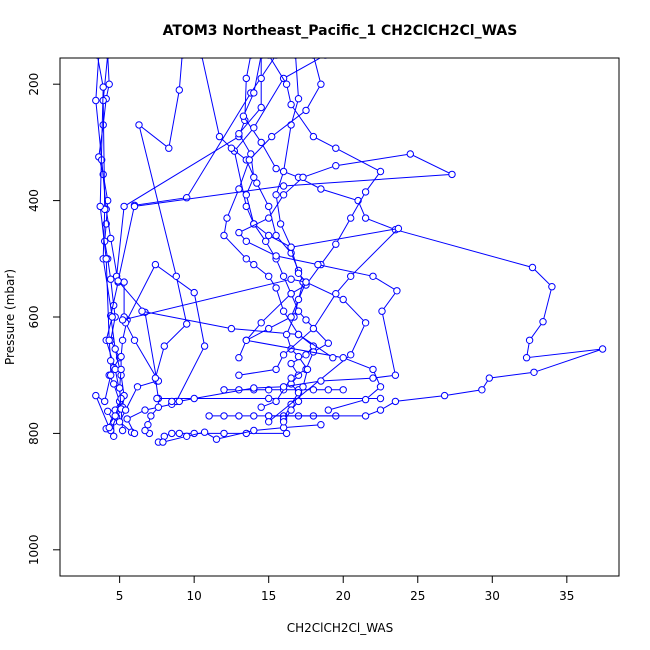 This screenshot has height=650, width=650. Describe the element at coordinates (268, 596) in the screenshot. I see `x-tick-label: 15` at that location.